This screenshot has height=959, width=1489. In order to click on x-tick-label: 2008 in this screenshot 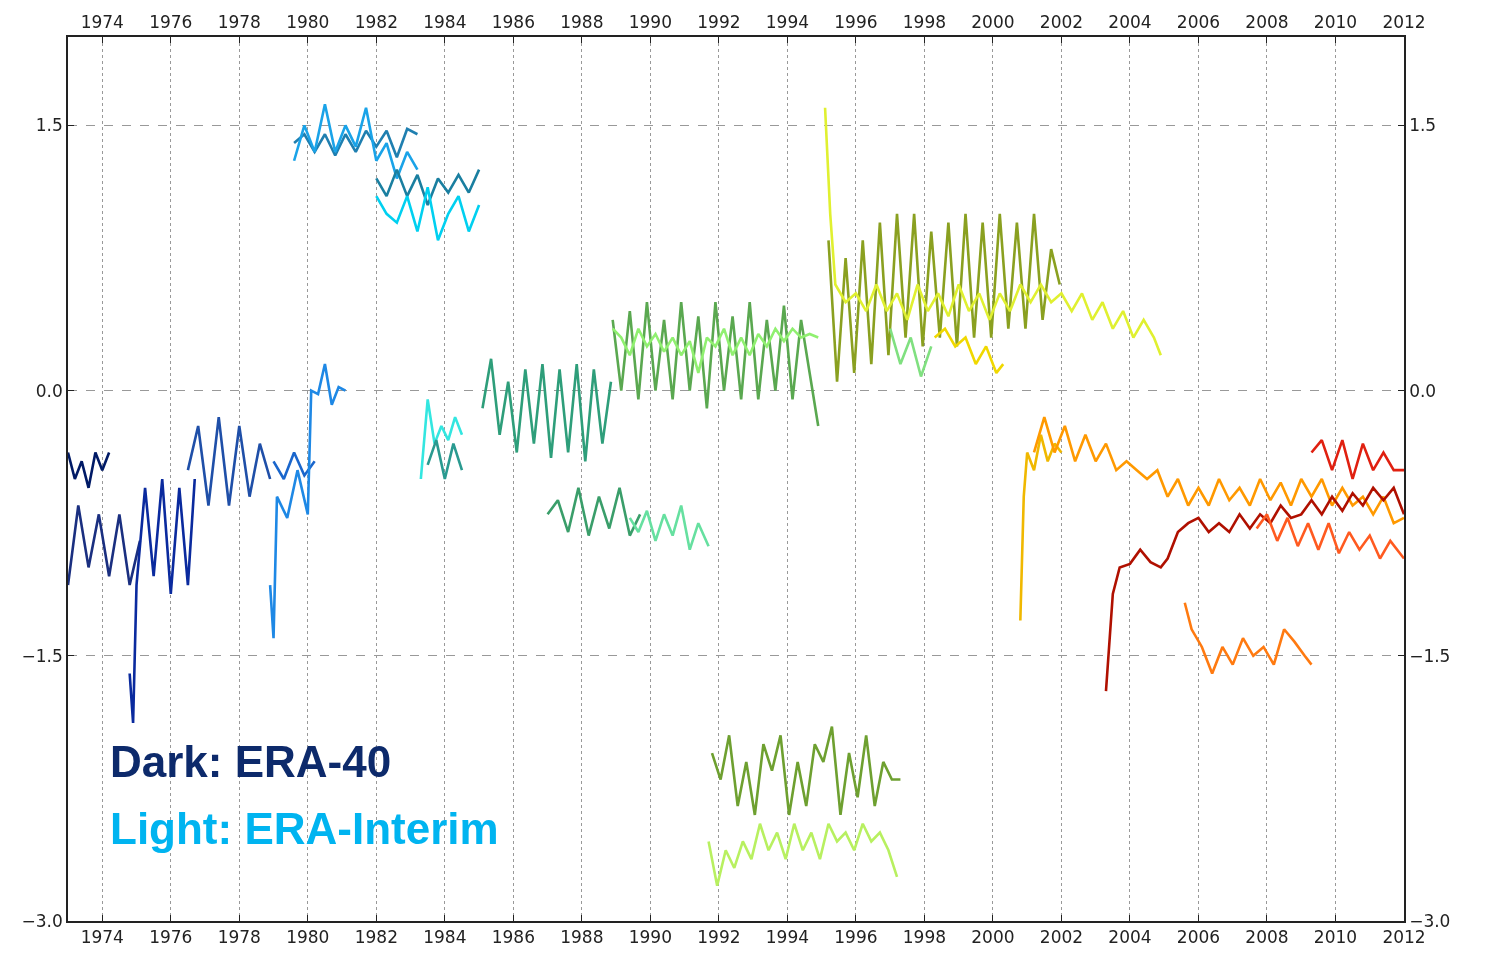, I will do `click(1267, 22)`.